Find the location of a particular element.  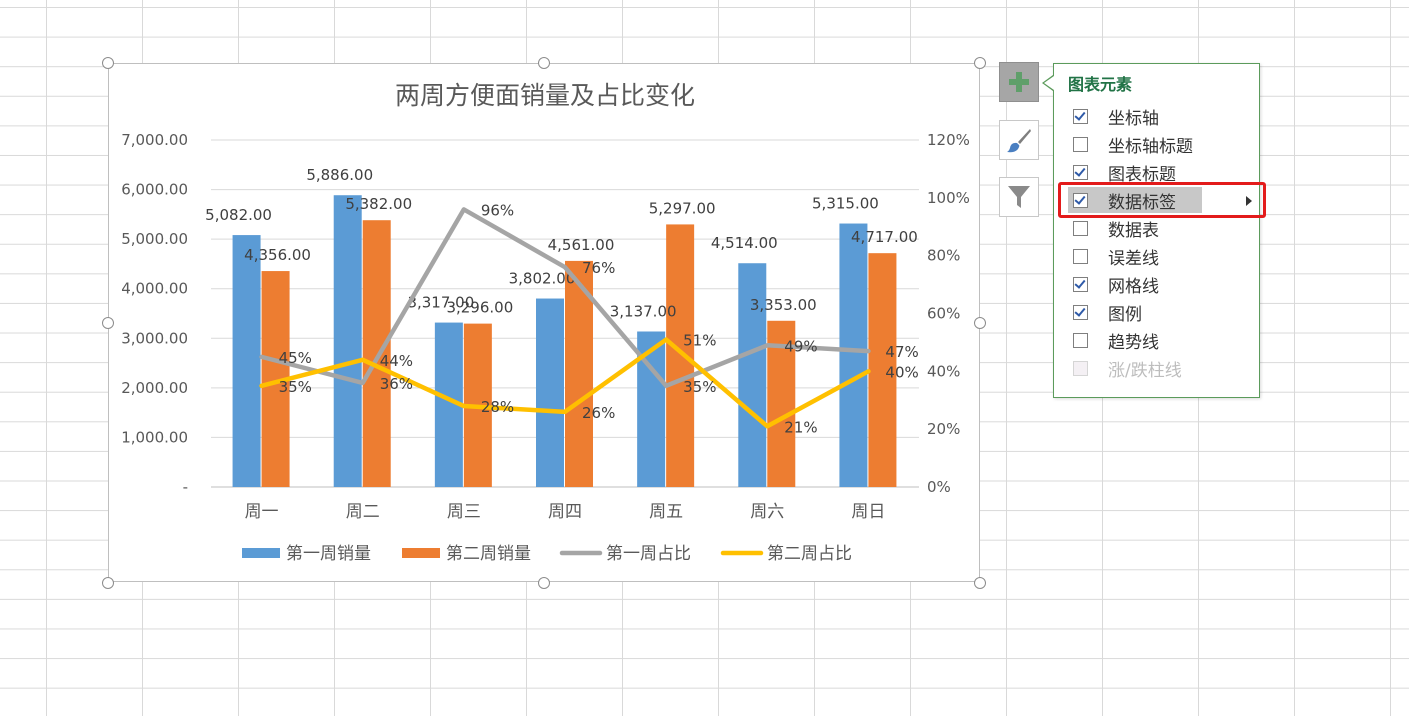

filter-icon is located at coordinates (1019, 197).